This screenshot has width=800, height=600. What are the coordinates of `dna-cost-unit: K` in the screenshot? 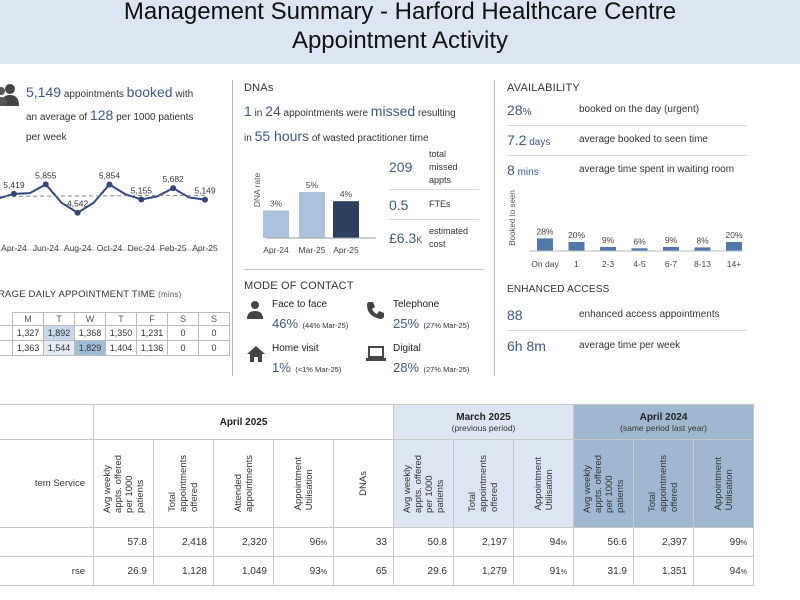 It's located at (419, 240).